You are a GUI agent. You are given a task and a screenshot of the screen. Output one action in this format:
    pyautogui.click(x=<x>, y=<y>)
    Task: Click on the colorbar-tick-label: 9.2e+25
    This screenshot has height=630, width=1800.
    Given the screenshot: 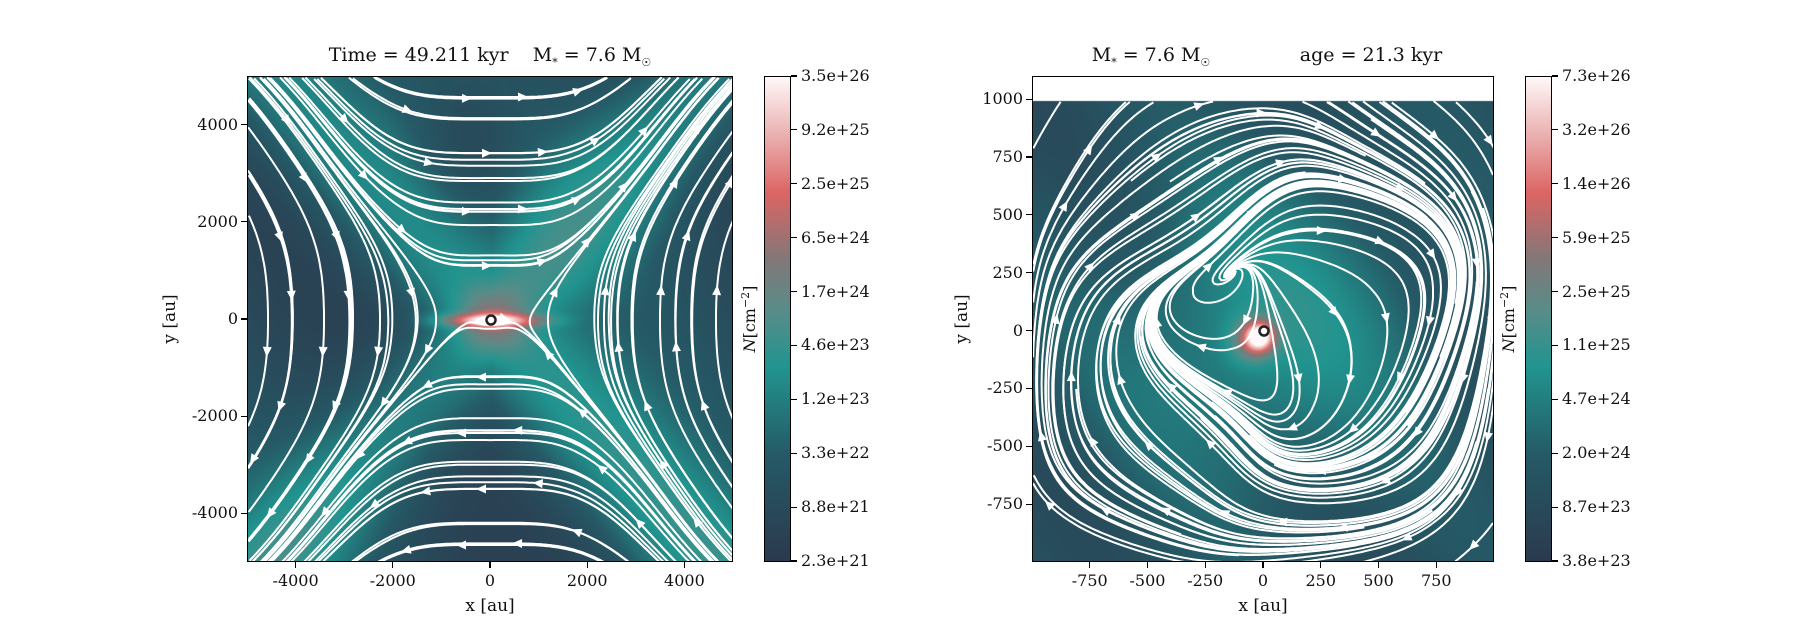 What is the action you would take?
    pyautogui.click(x=835, y=129)
    